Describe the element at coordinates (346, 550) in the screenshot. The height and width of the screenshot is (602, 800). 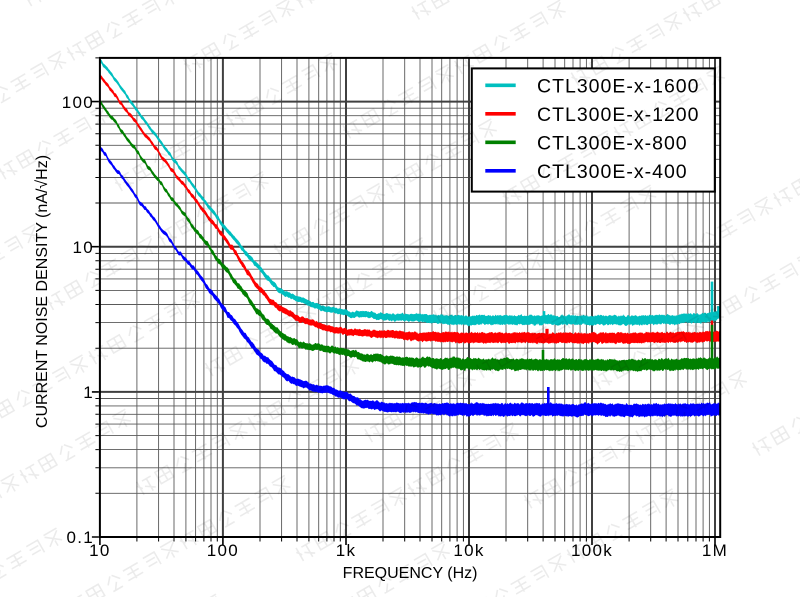
I see `svg-text: 1k` at that location.